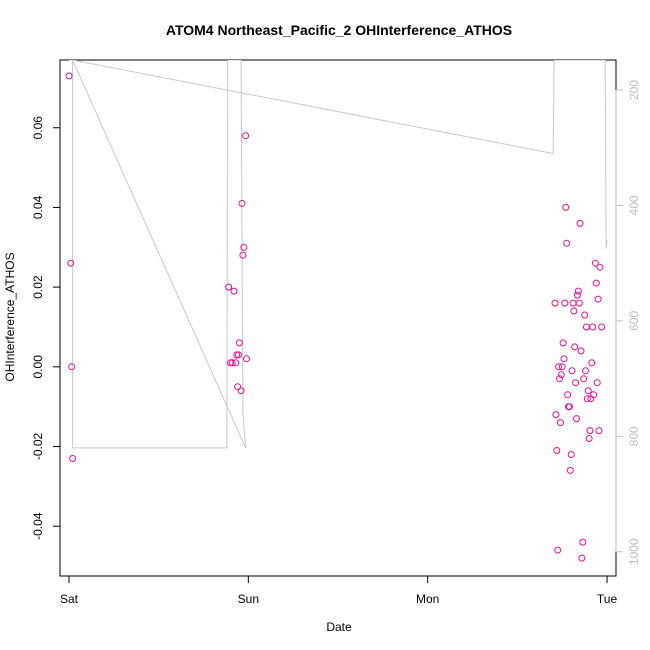  What do you see at coordinates (38, 526) in the screenshot?
I see `y-tick-label: -0.04` at bounding box center [38, 526].